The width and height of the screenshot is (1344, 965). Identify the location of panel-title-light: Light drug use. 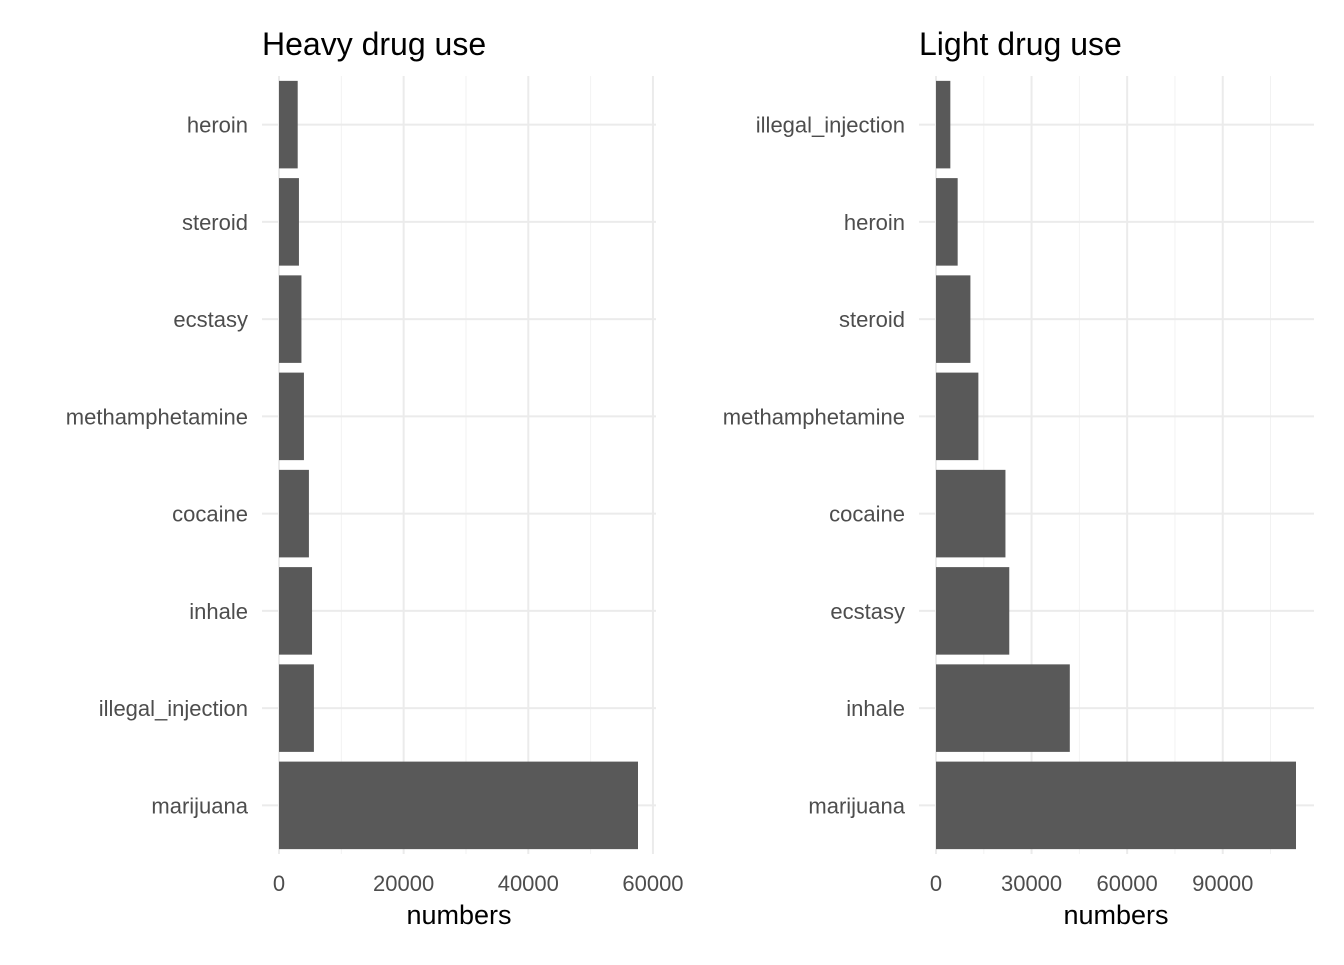
(1020, 44).